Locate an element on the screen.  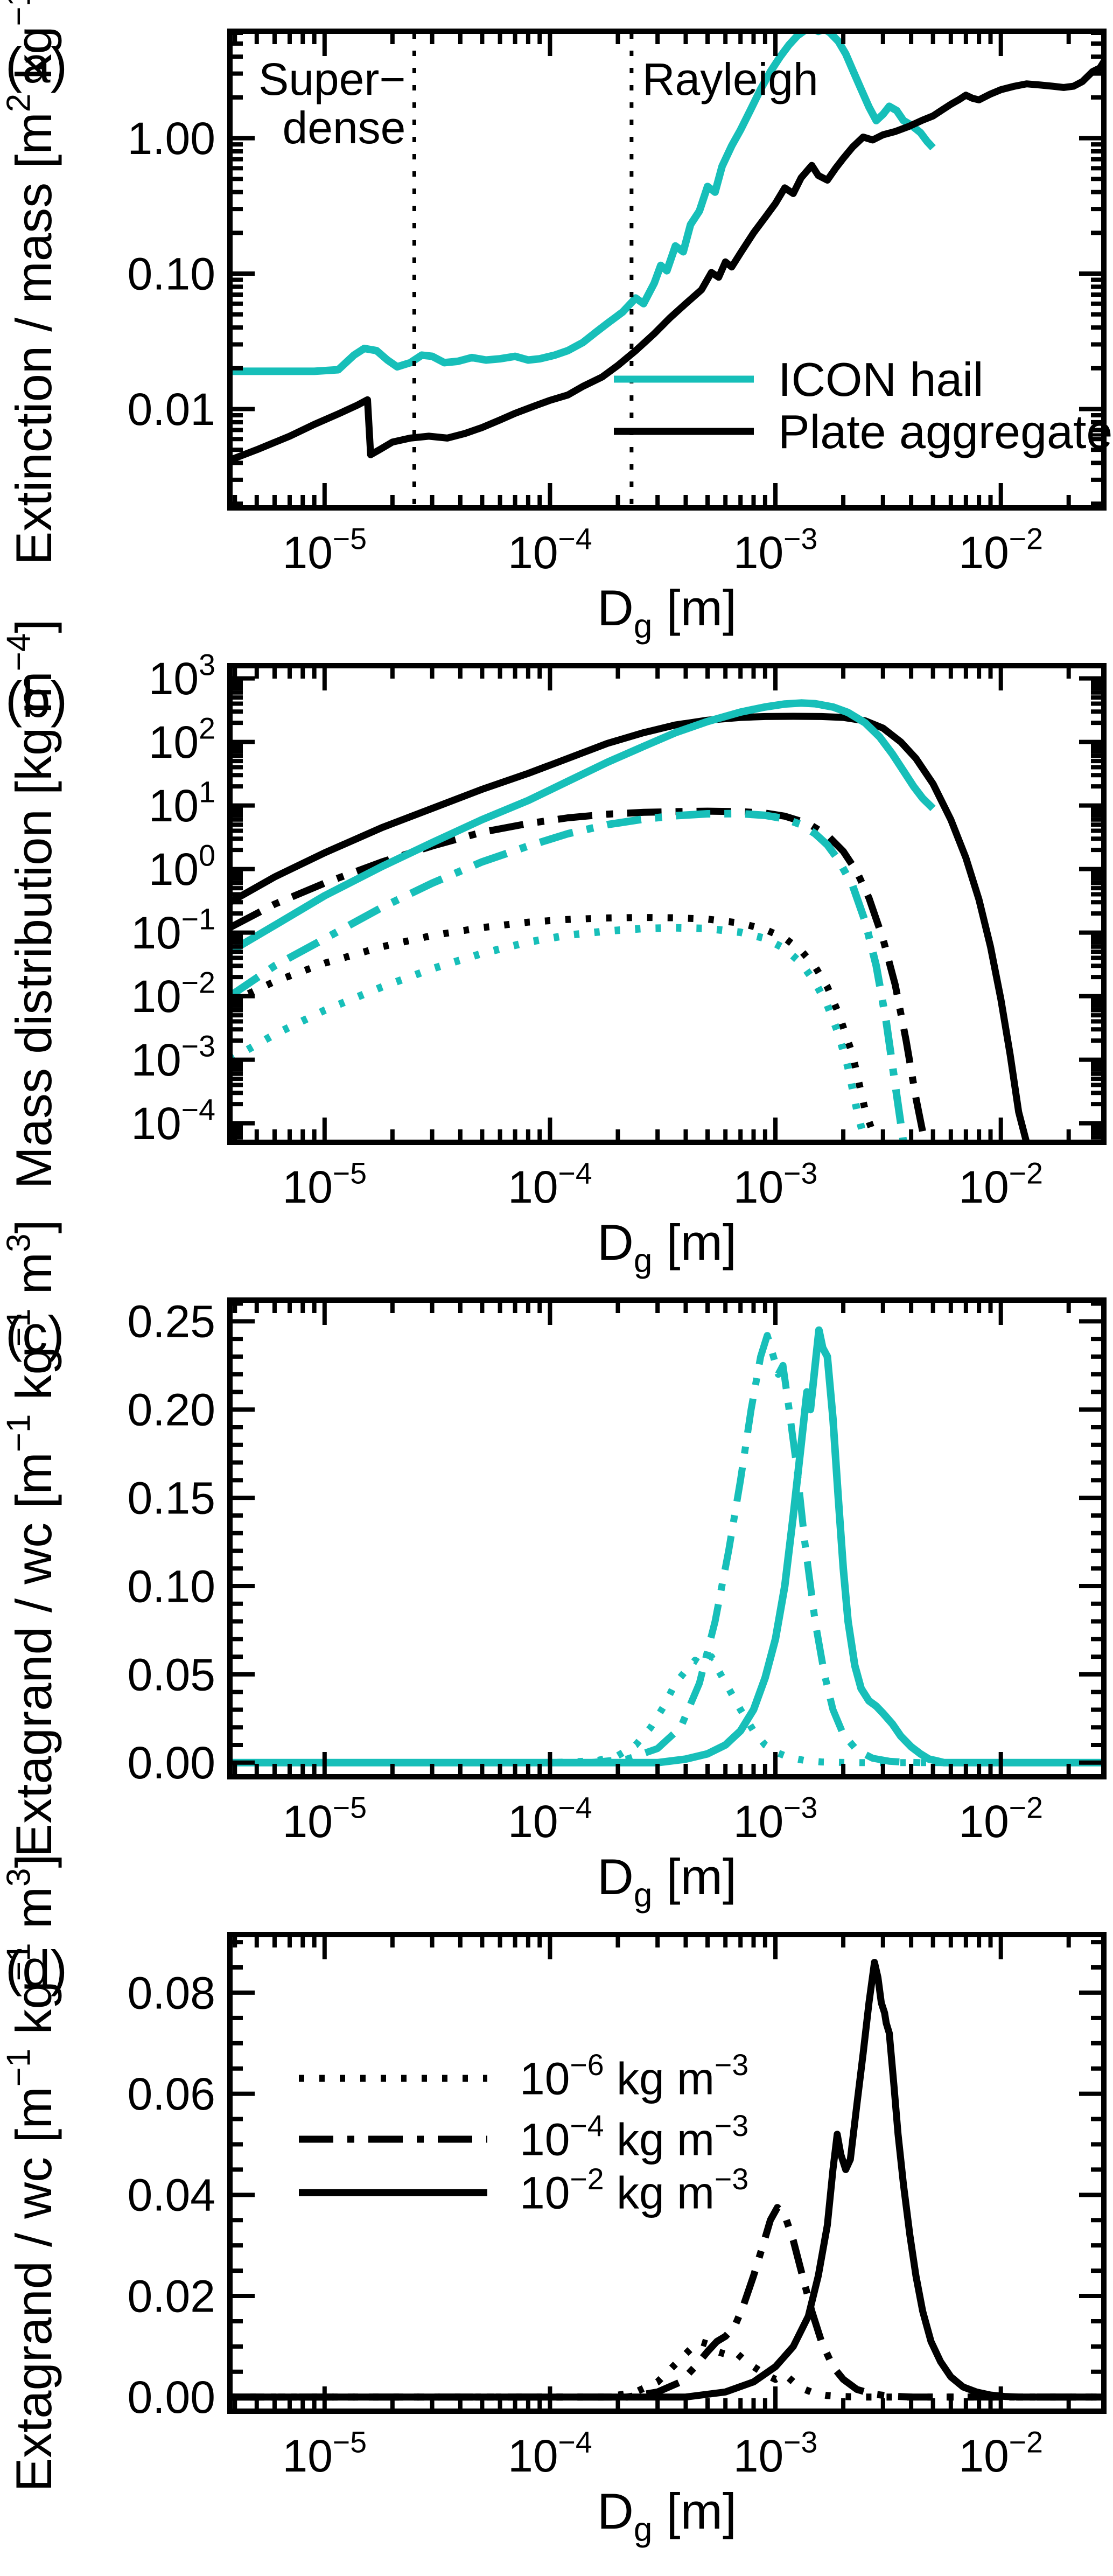
panel-a-series is located at coordinates (667, 247).